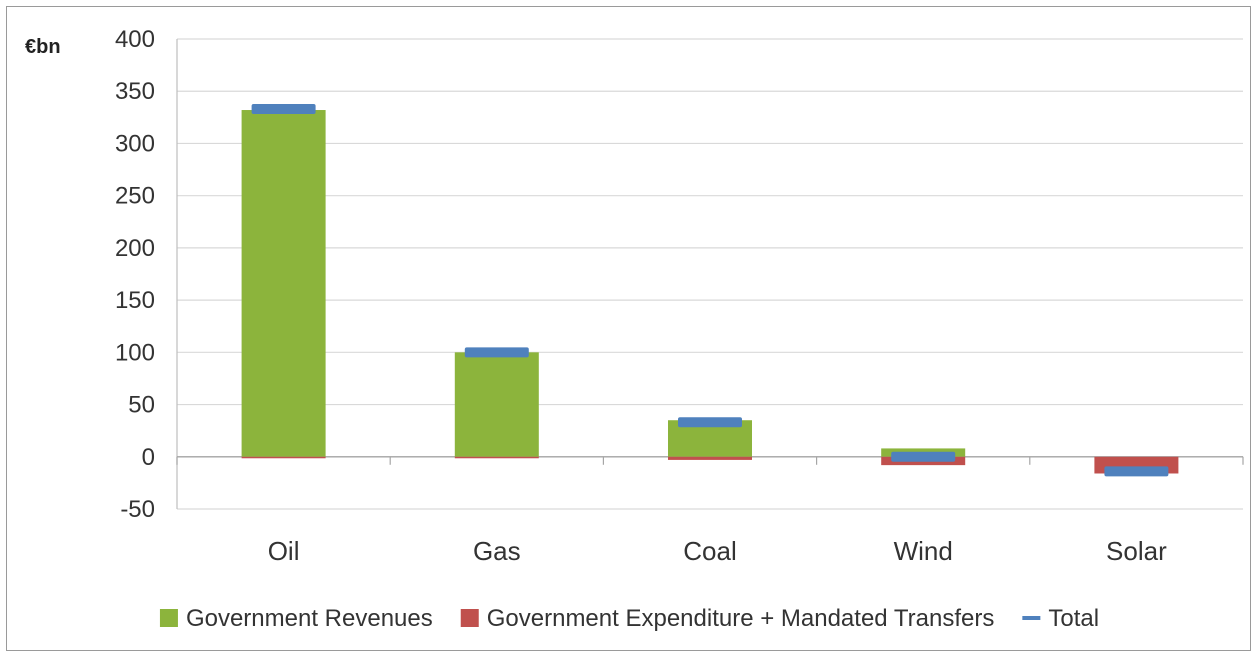 This screenshot has height=657, width=1257. I want to click on legend-swatch-total, so click(1031, 618).